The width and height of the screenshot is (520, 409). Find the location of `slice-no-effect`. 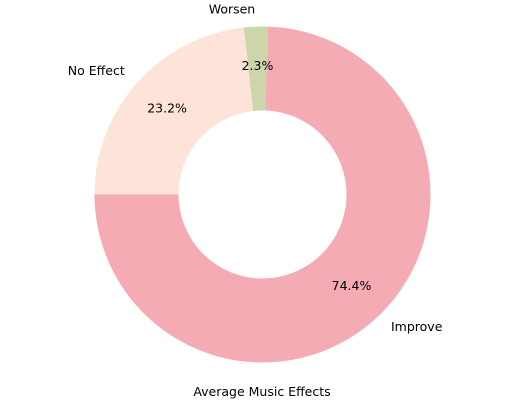

slice-no-effect is located at coordinates (174, 111).